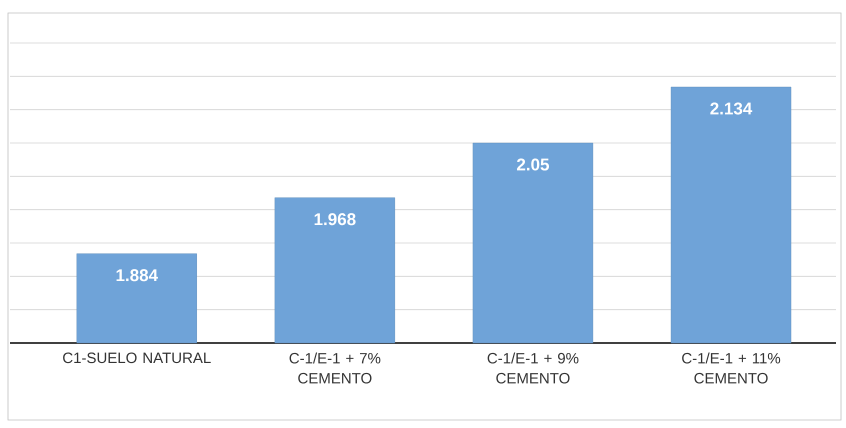 This screenshot has width=846, height=428. What do you see at coordinates (137, 275) in the screenshot?
I see `data-label: 1.884` at bounding box center [137, 275].